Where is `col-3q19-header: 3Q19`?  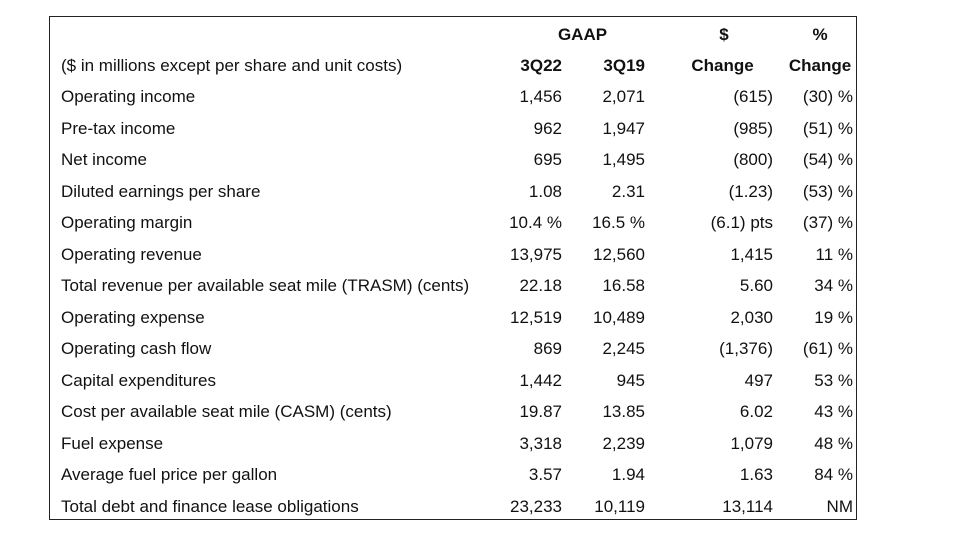
col-3q19-header: 3Q19 is located at coordinates (624, 65).